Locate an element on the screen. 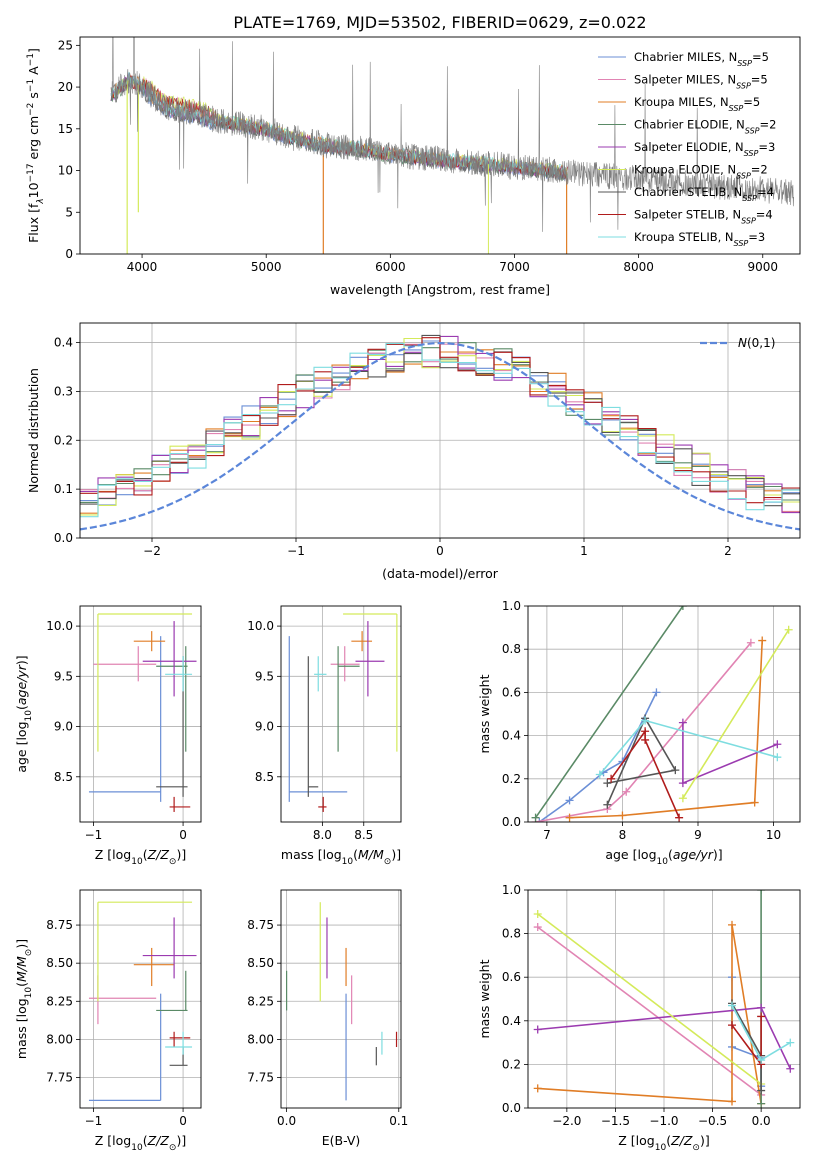 This screenshot has height=1170, width=819. y-tick-label: 0.2 is located at coordinates (511, 779).